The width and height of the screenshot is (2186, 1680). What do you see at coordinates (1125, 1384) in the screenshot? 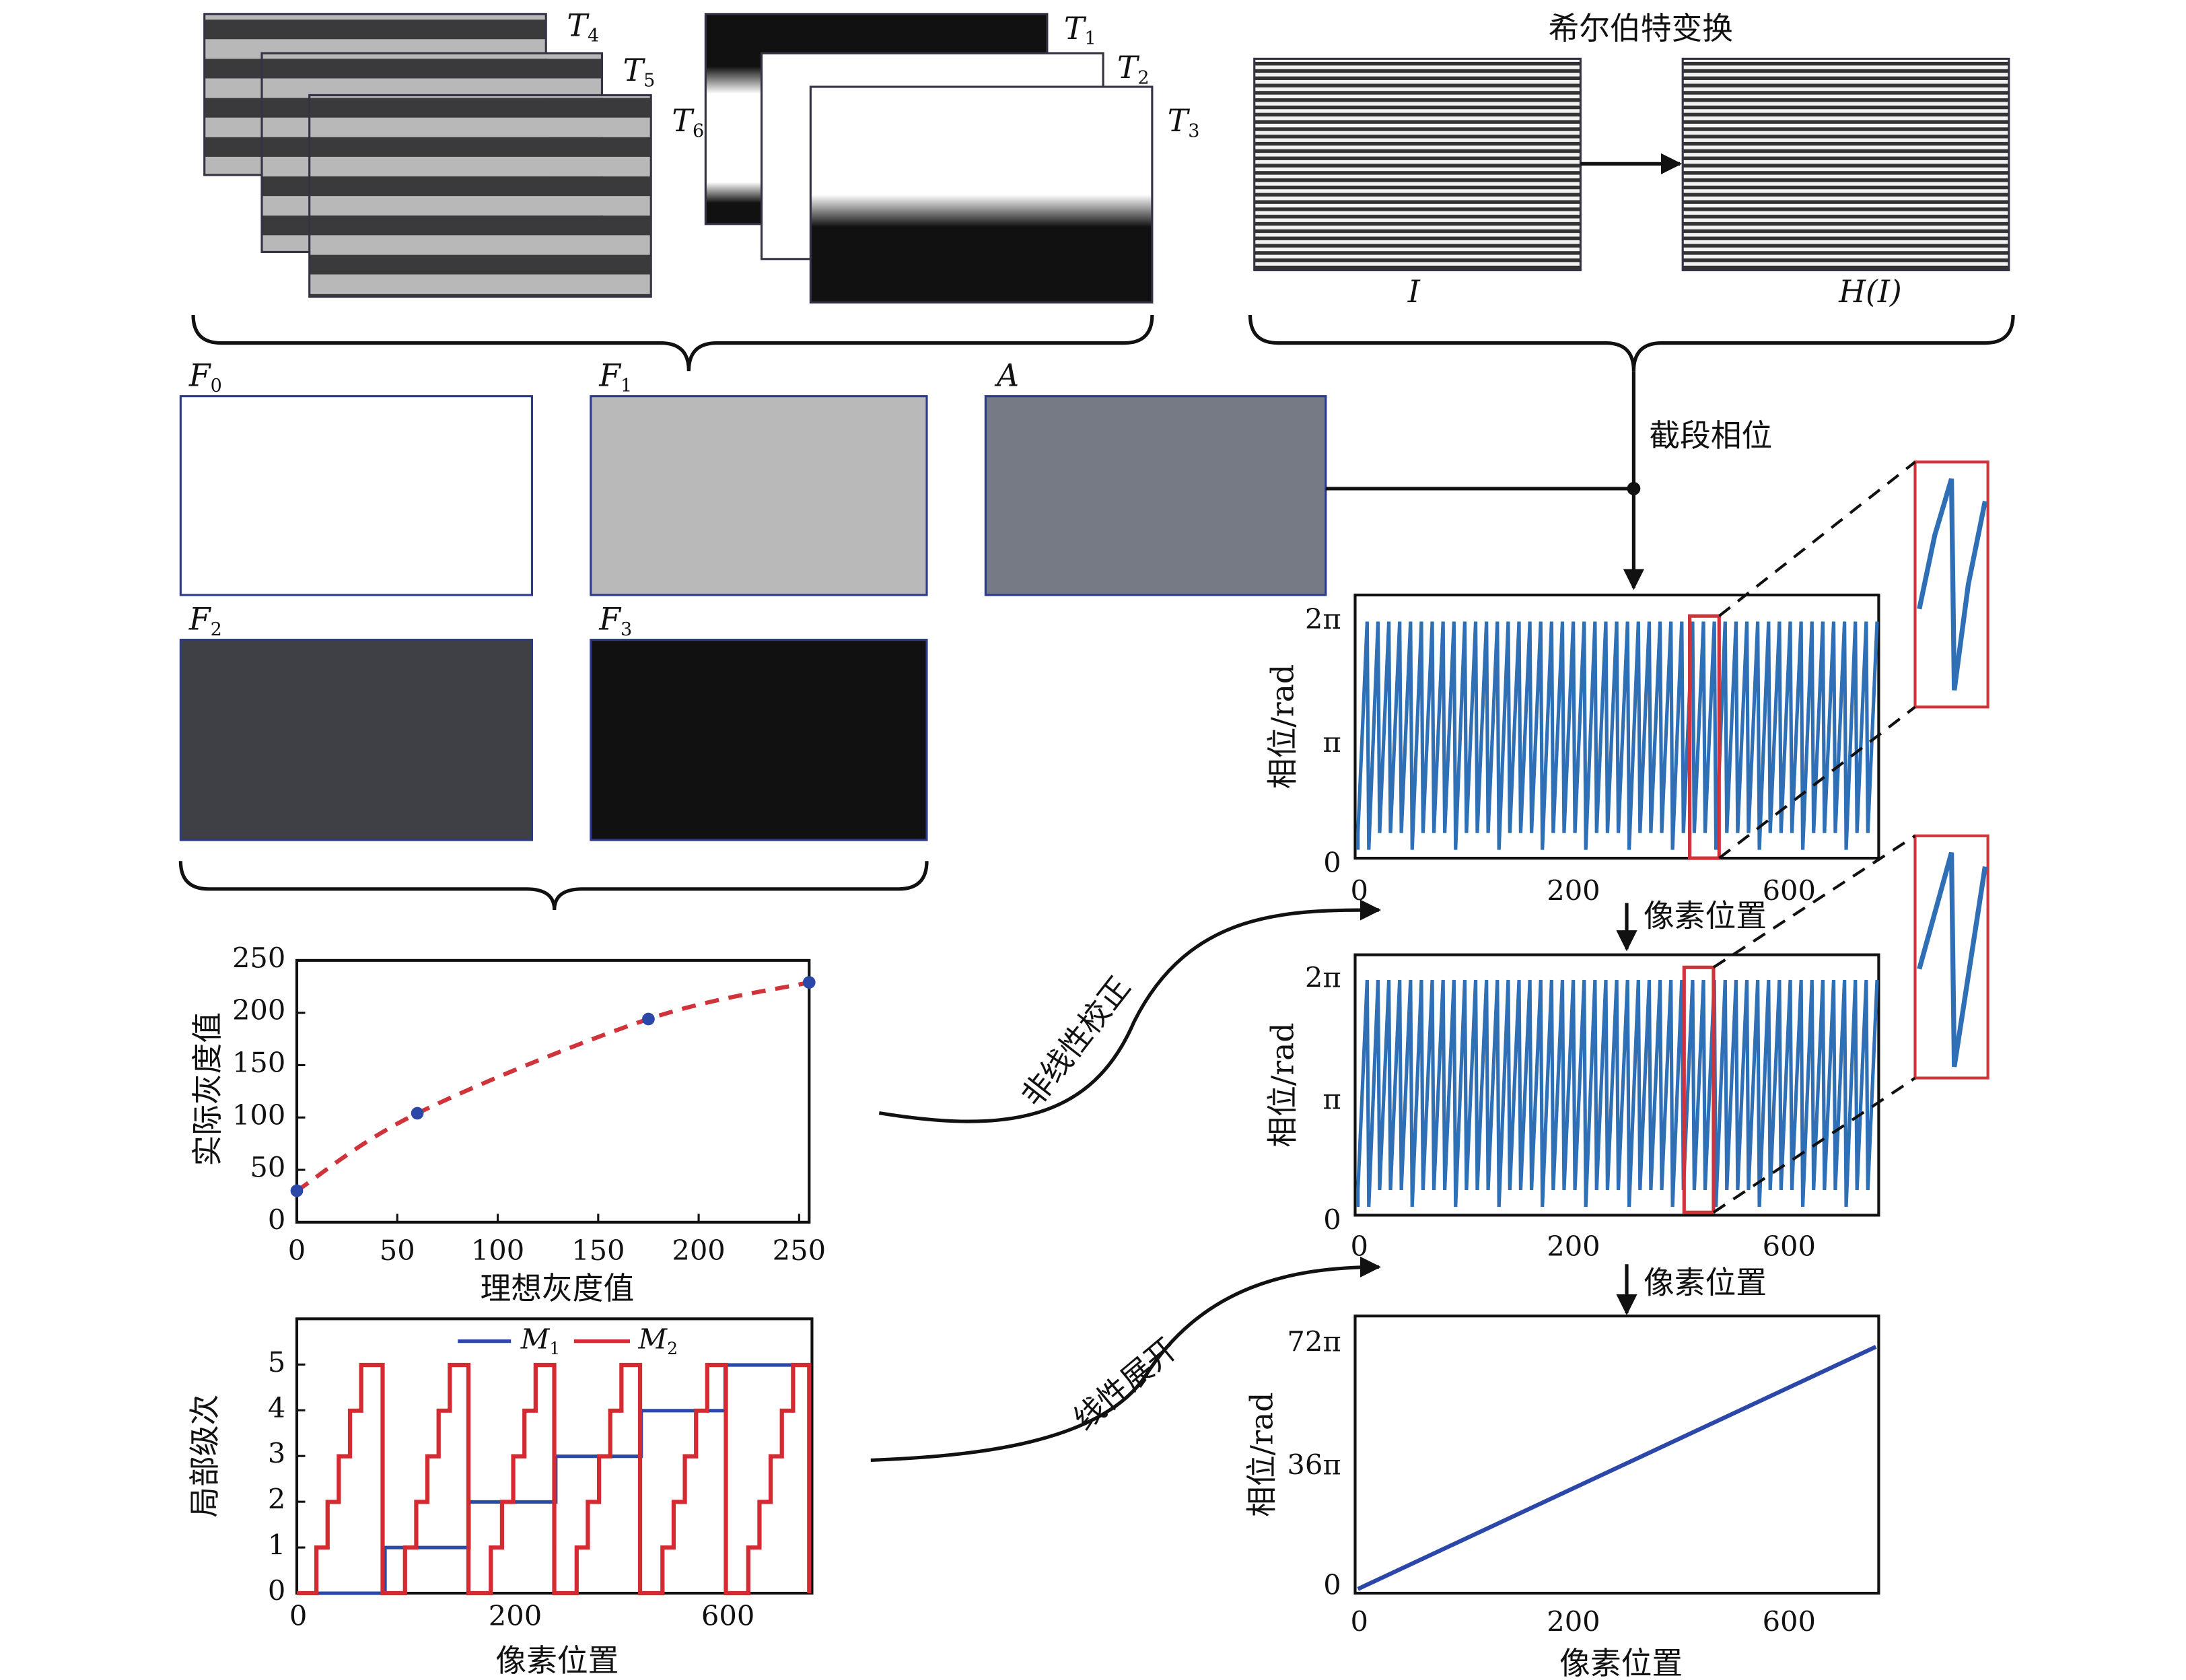
I see `arrow-label: 线性展开` at bounding box center [1125, 1384].